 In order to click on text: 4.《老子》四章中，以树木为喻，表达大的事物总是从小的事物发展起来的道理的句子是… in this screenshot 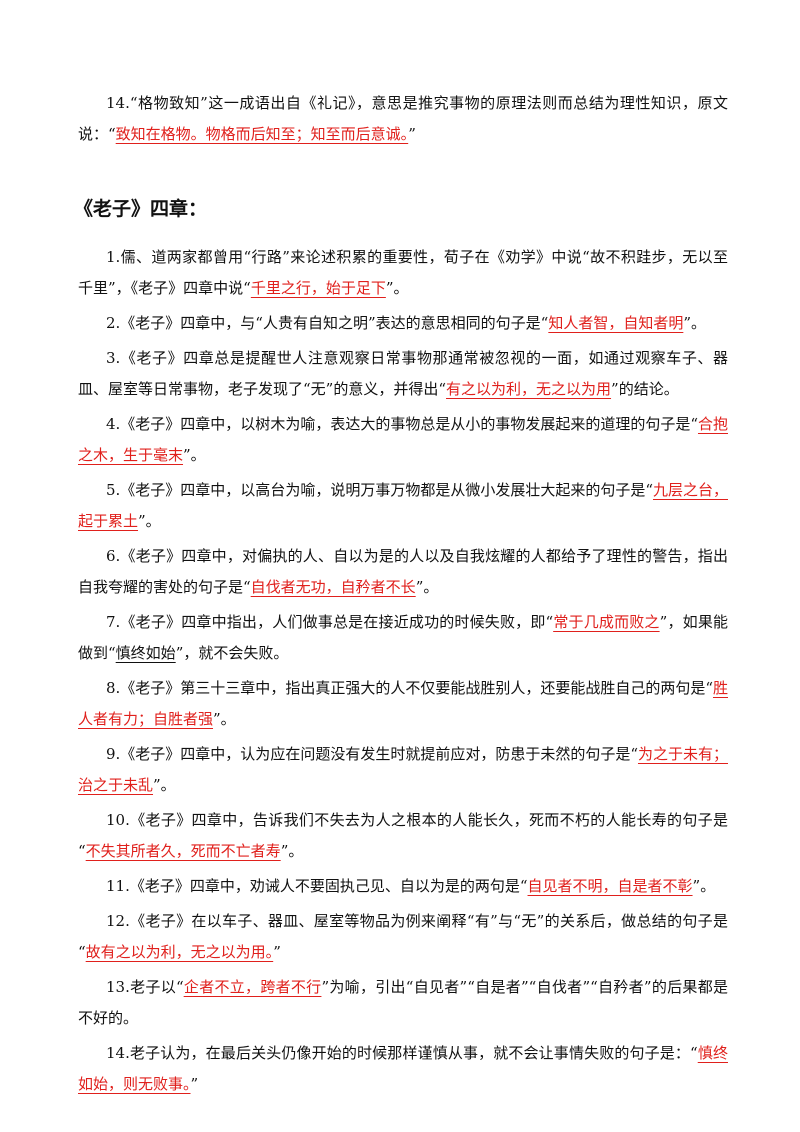, I will do `click(402, 424)`.